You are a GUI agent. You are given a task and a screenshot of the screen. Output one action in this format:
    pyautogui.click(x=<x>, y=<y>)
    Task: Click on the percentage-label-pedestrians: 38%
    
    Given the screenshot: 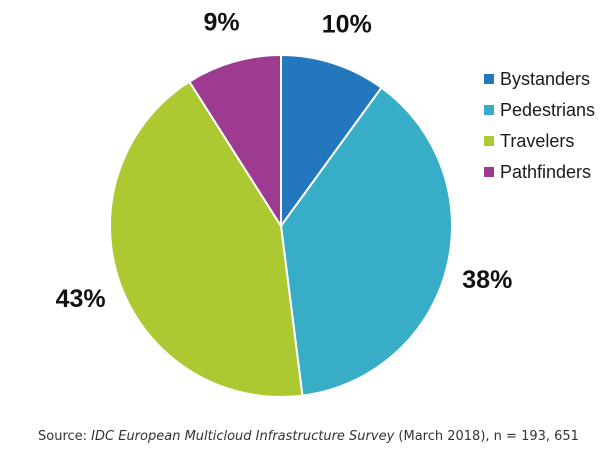 What is the action you would take?
    pyautogui.click(x=487, y=280)
    